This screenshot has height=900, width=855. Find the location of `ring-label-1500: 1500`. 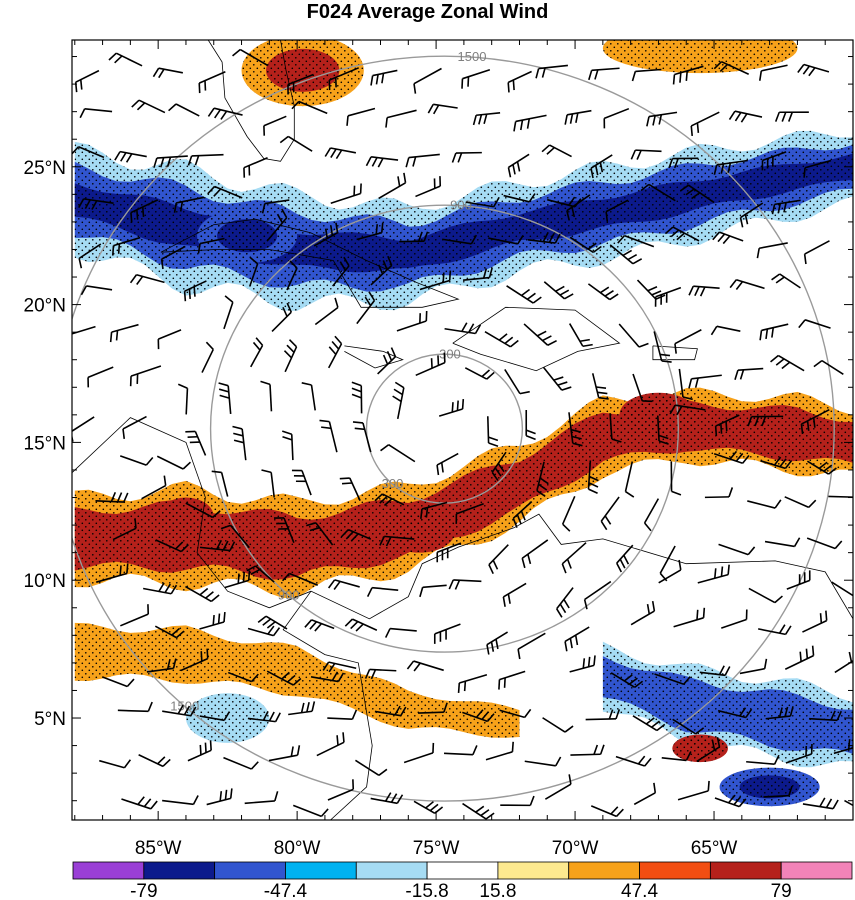

ring-label-1500: 1500 is located at coordinates (472, 56).